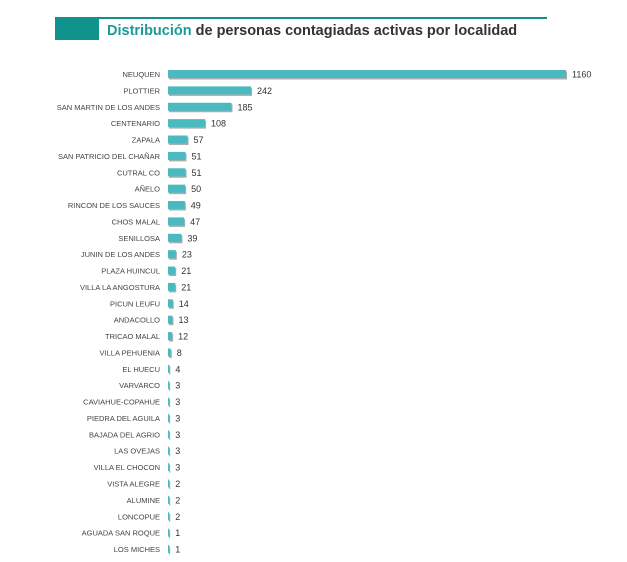 Image resolution: width=627 pixels, height=562 pixels. Describe the element at coordinates (114, 205) in the screenshot. I see `category-label: RINCON DE LOS SAUCES` at that location.